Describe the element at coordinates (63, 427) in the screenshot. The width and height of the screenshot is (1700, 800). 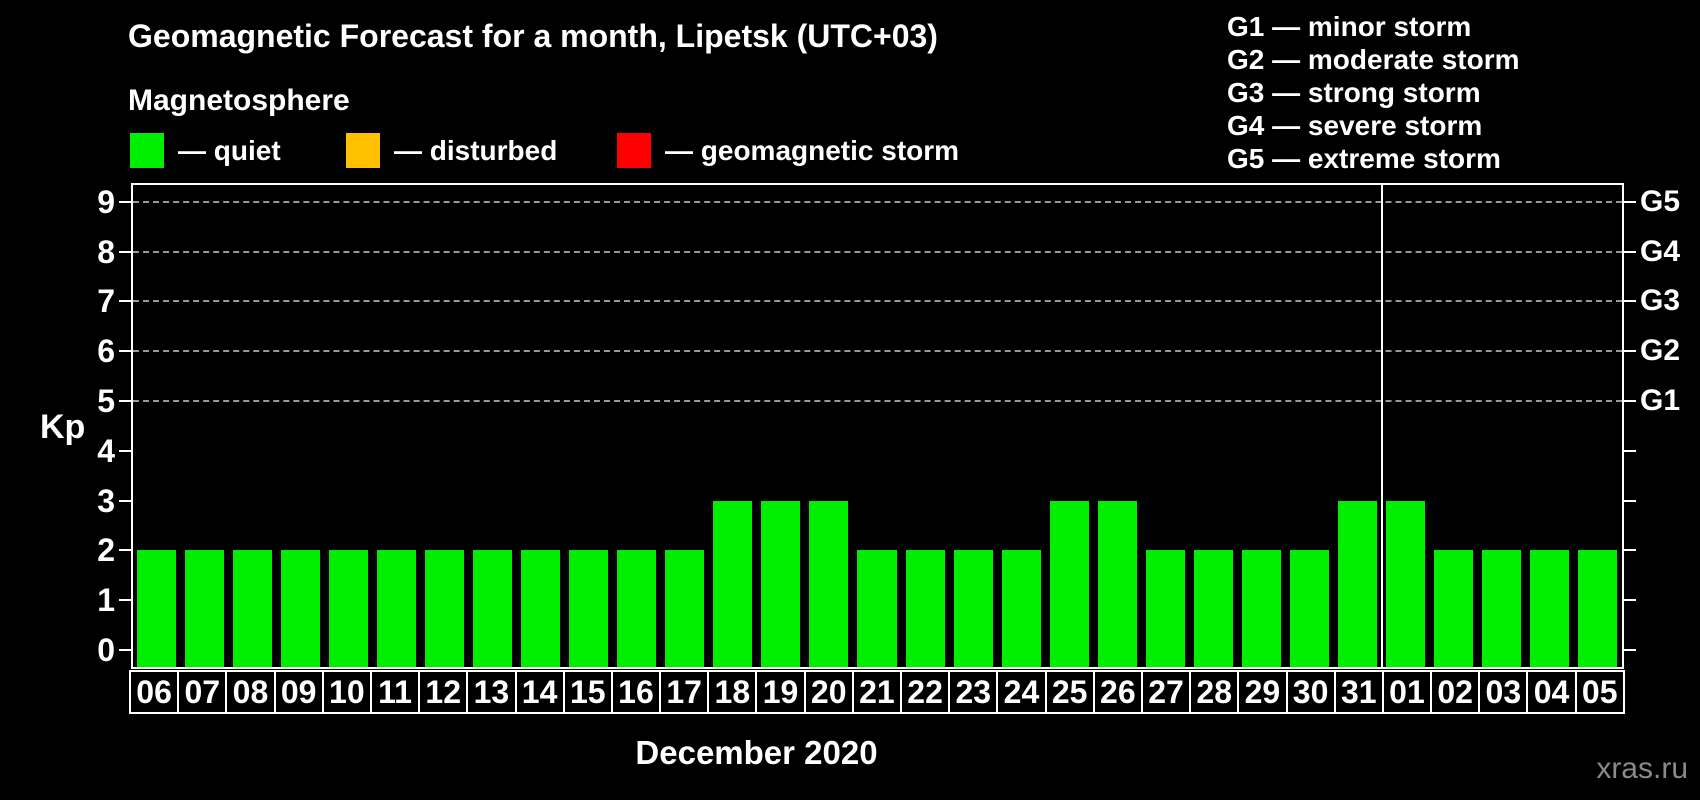
I see `y-axis-title: Kp` at that location.